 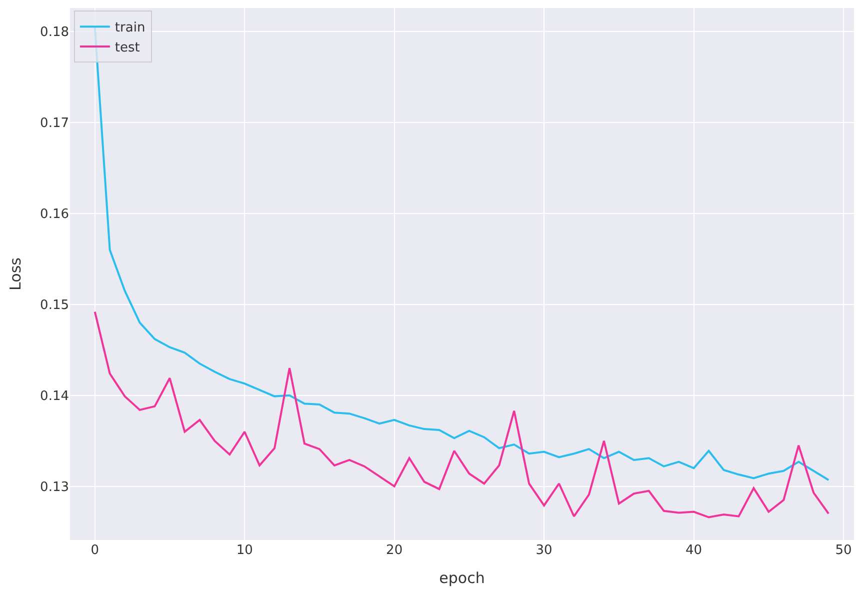 I want to click on y-tick-label: 0.15, so click(x=54, y=306).